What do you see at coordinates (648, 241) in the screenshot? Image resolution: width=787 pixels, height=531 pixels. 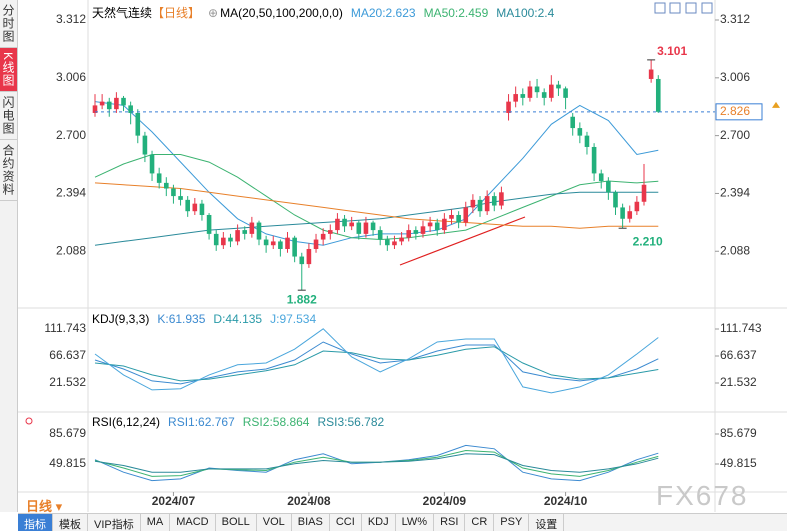 I see `annotation-label: 2.210` at bounding box center [648, 241].